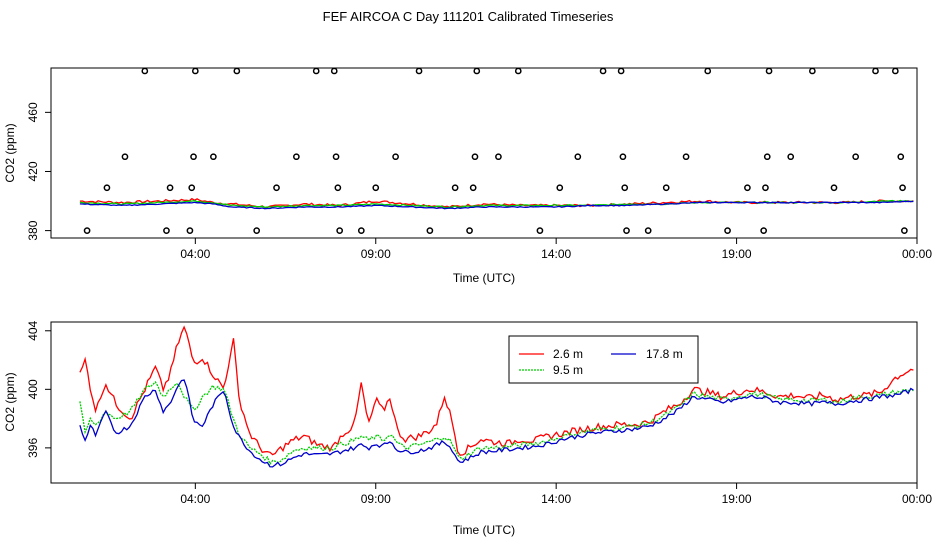 The width and height of the screenshot is (936, 540). I want to click on y-tick-label: 396, so click(33, 448).